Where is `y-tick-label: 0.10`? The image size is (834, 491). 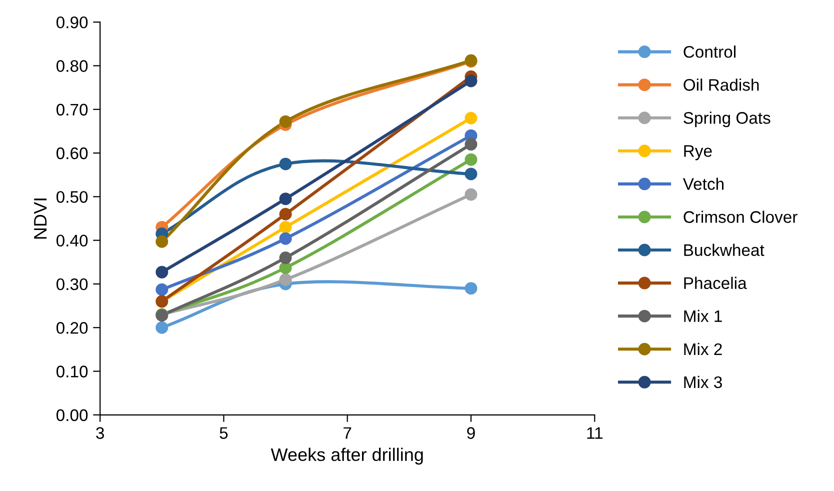 y-tick-label: 0.10 is located at coordinates (72, 372).